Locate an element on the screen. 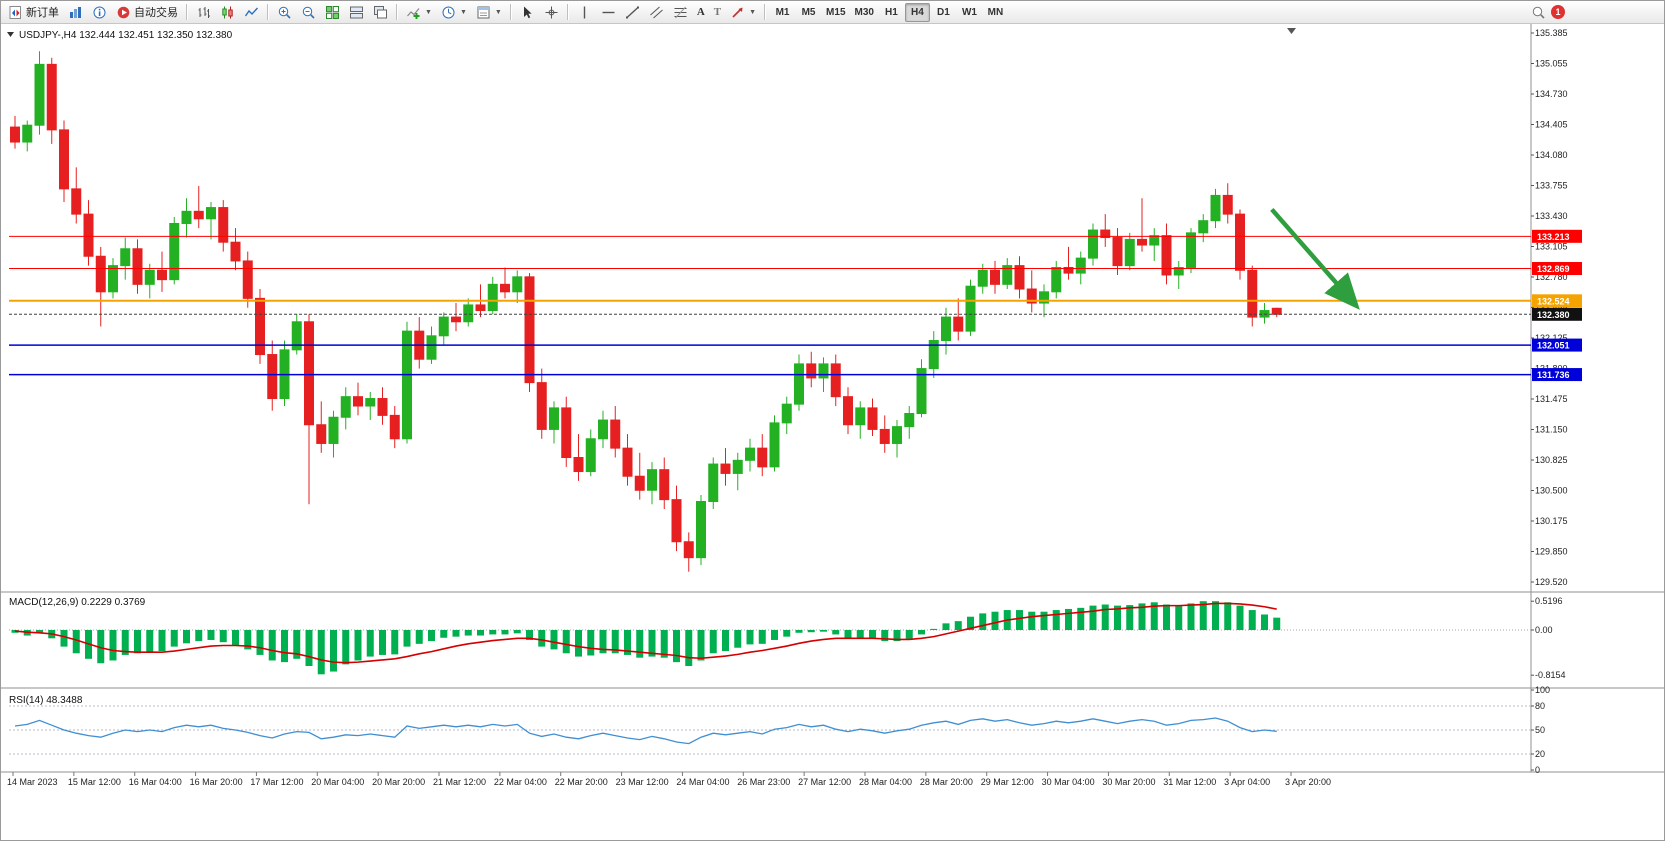 The height and width of the screenshot is (841, 1665). new-order-button: 新订单 is located at coordinates (33, 12).